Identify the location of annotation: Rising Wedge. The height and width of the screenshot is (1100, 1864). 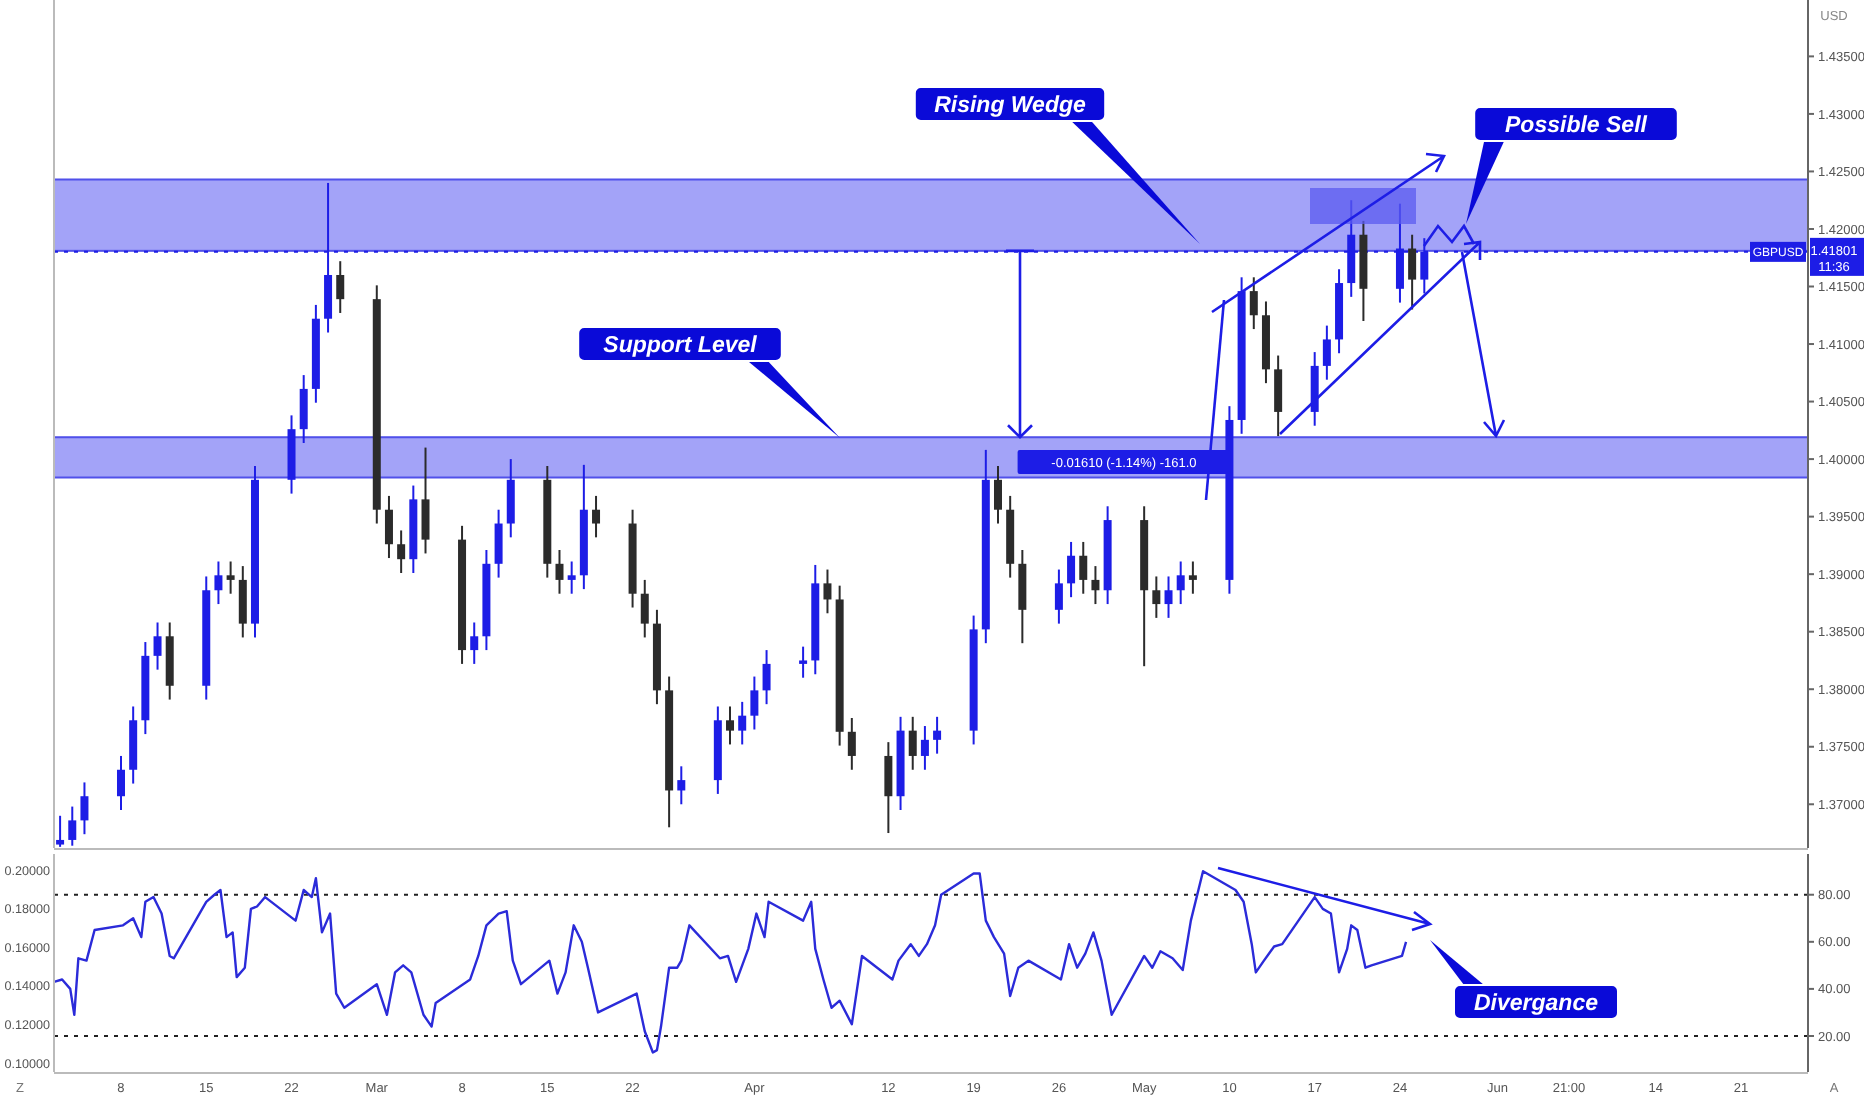
(1011, 106).